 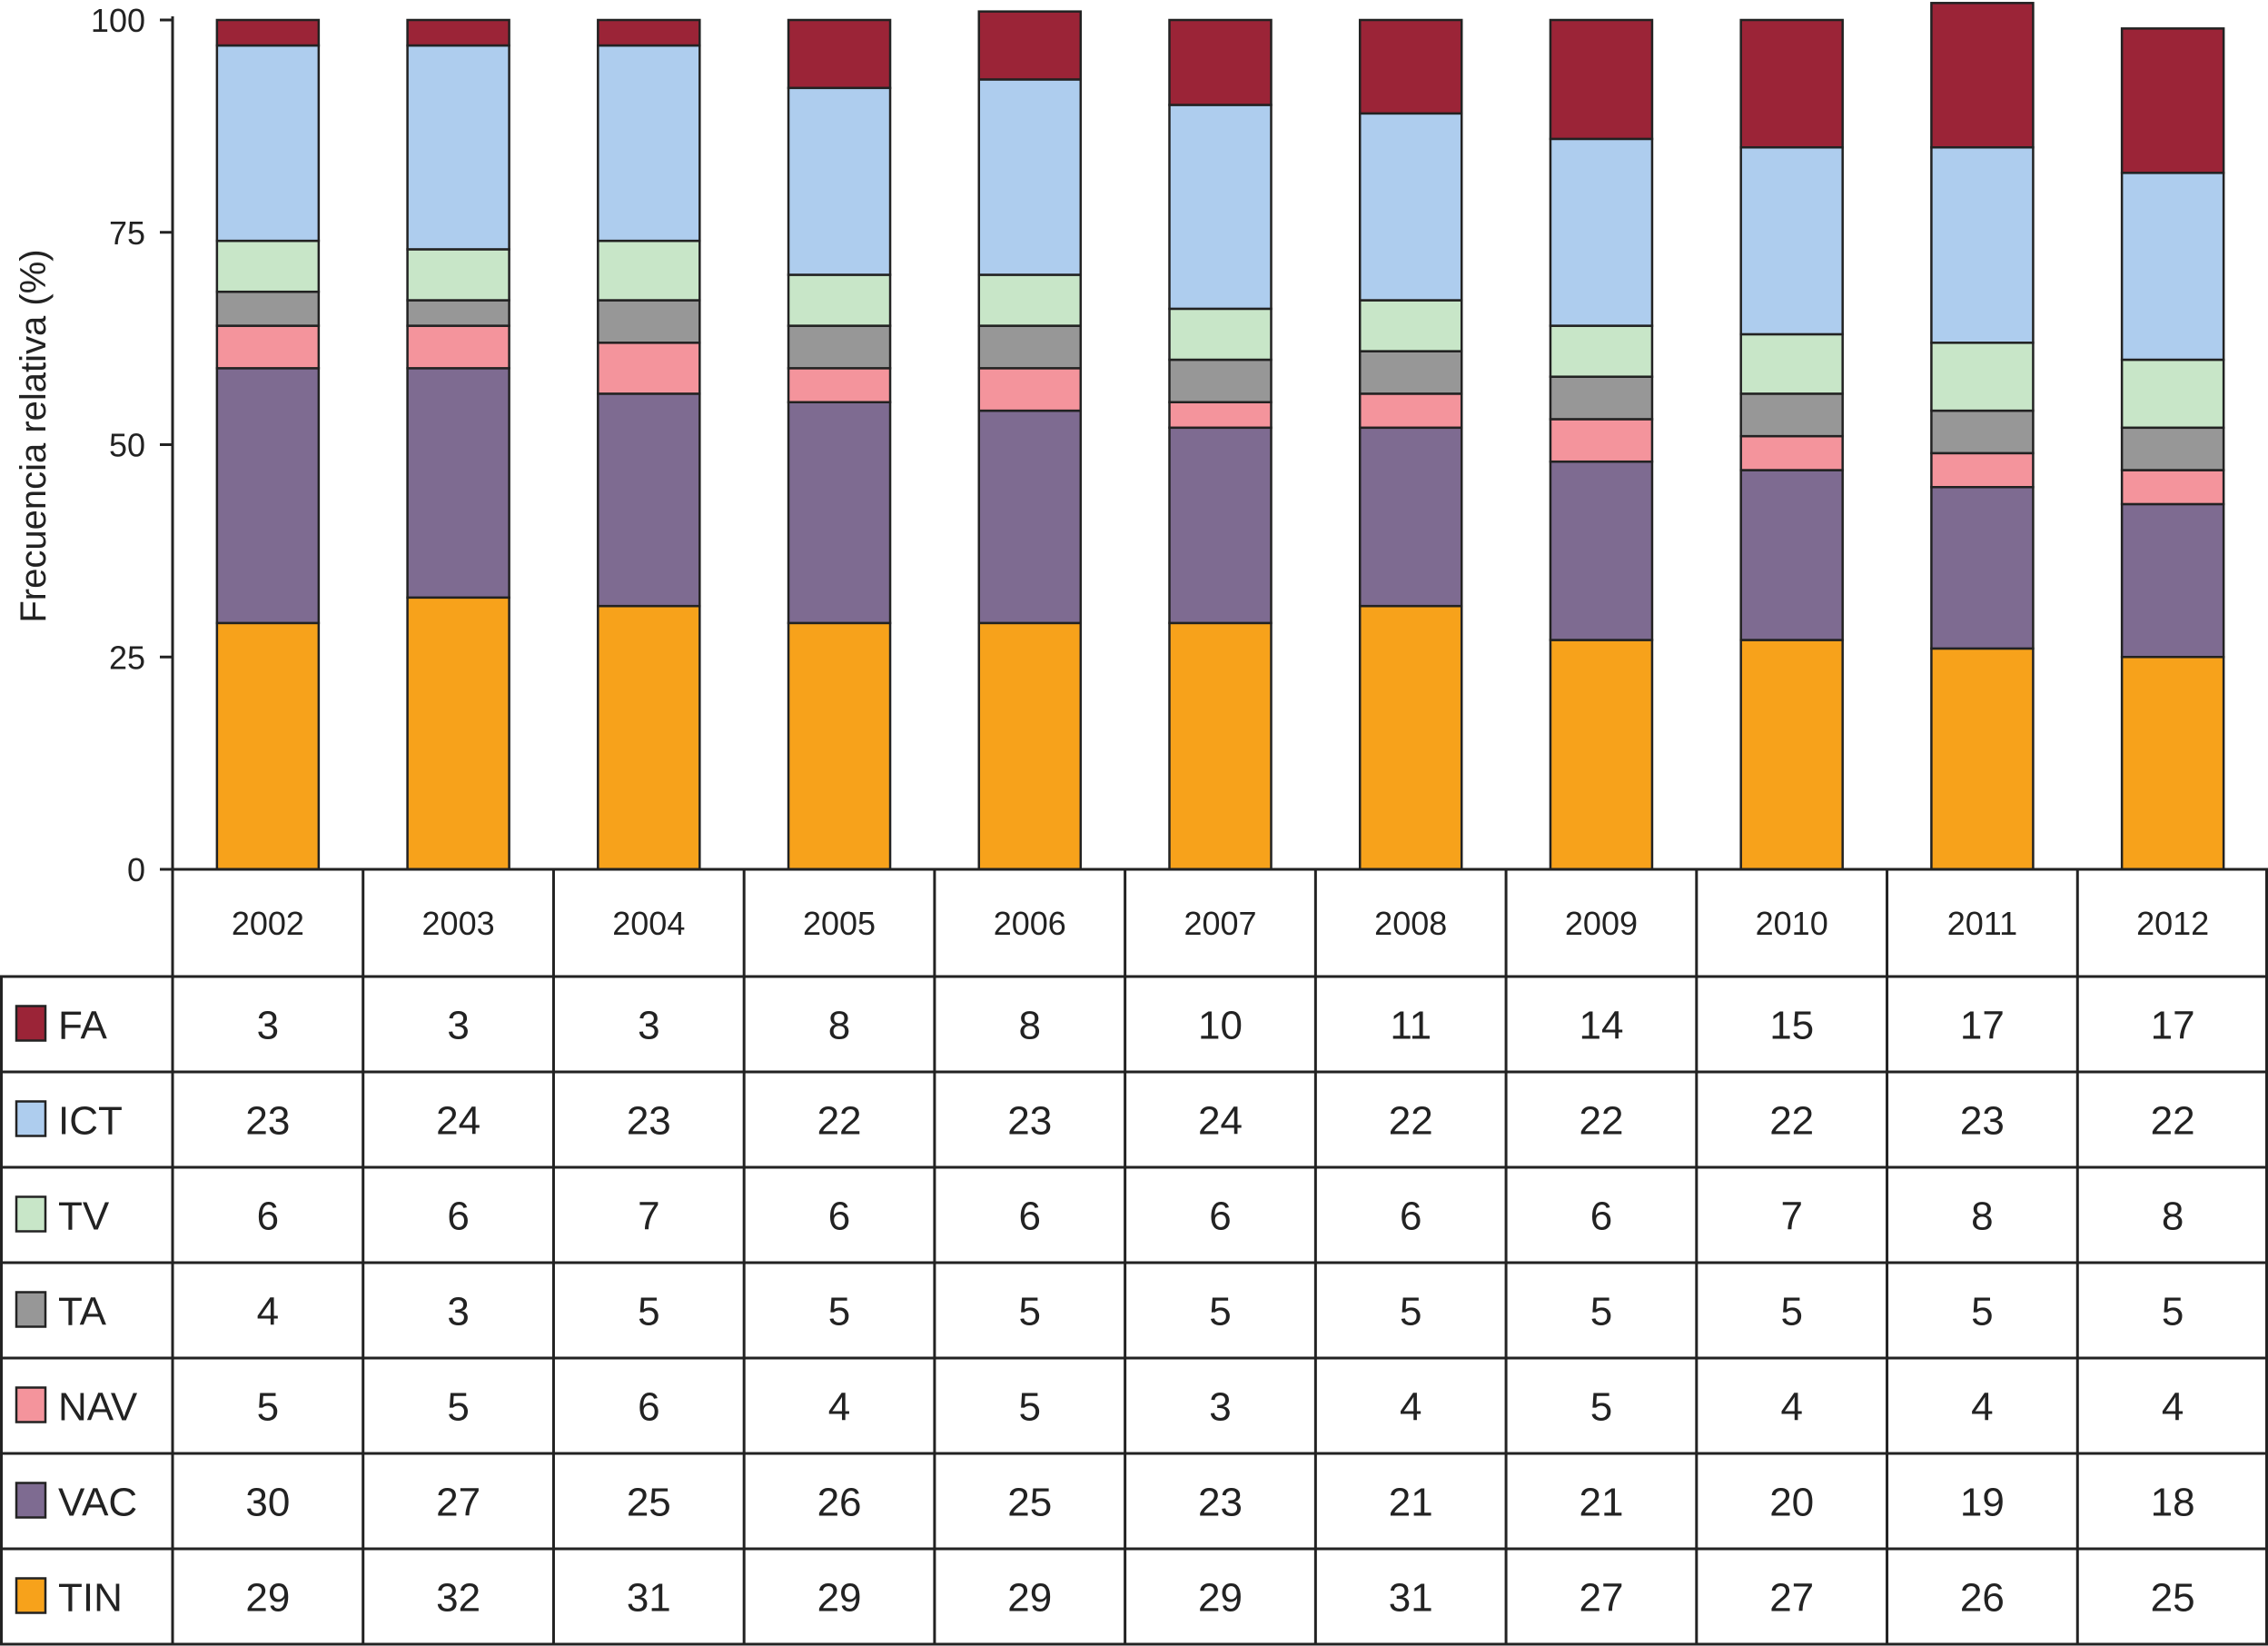 I want to click on x-tick-label: 2011, so click(x=1982, y=923).